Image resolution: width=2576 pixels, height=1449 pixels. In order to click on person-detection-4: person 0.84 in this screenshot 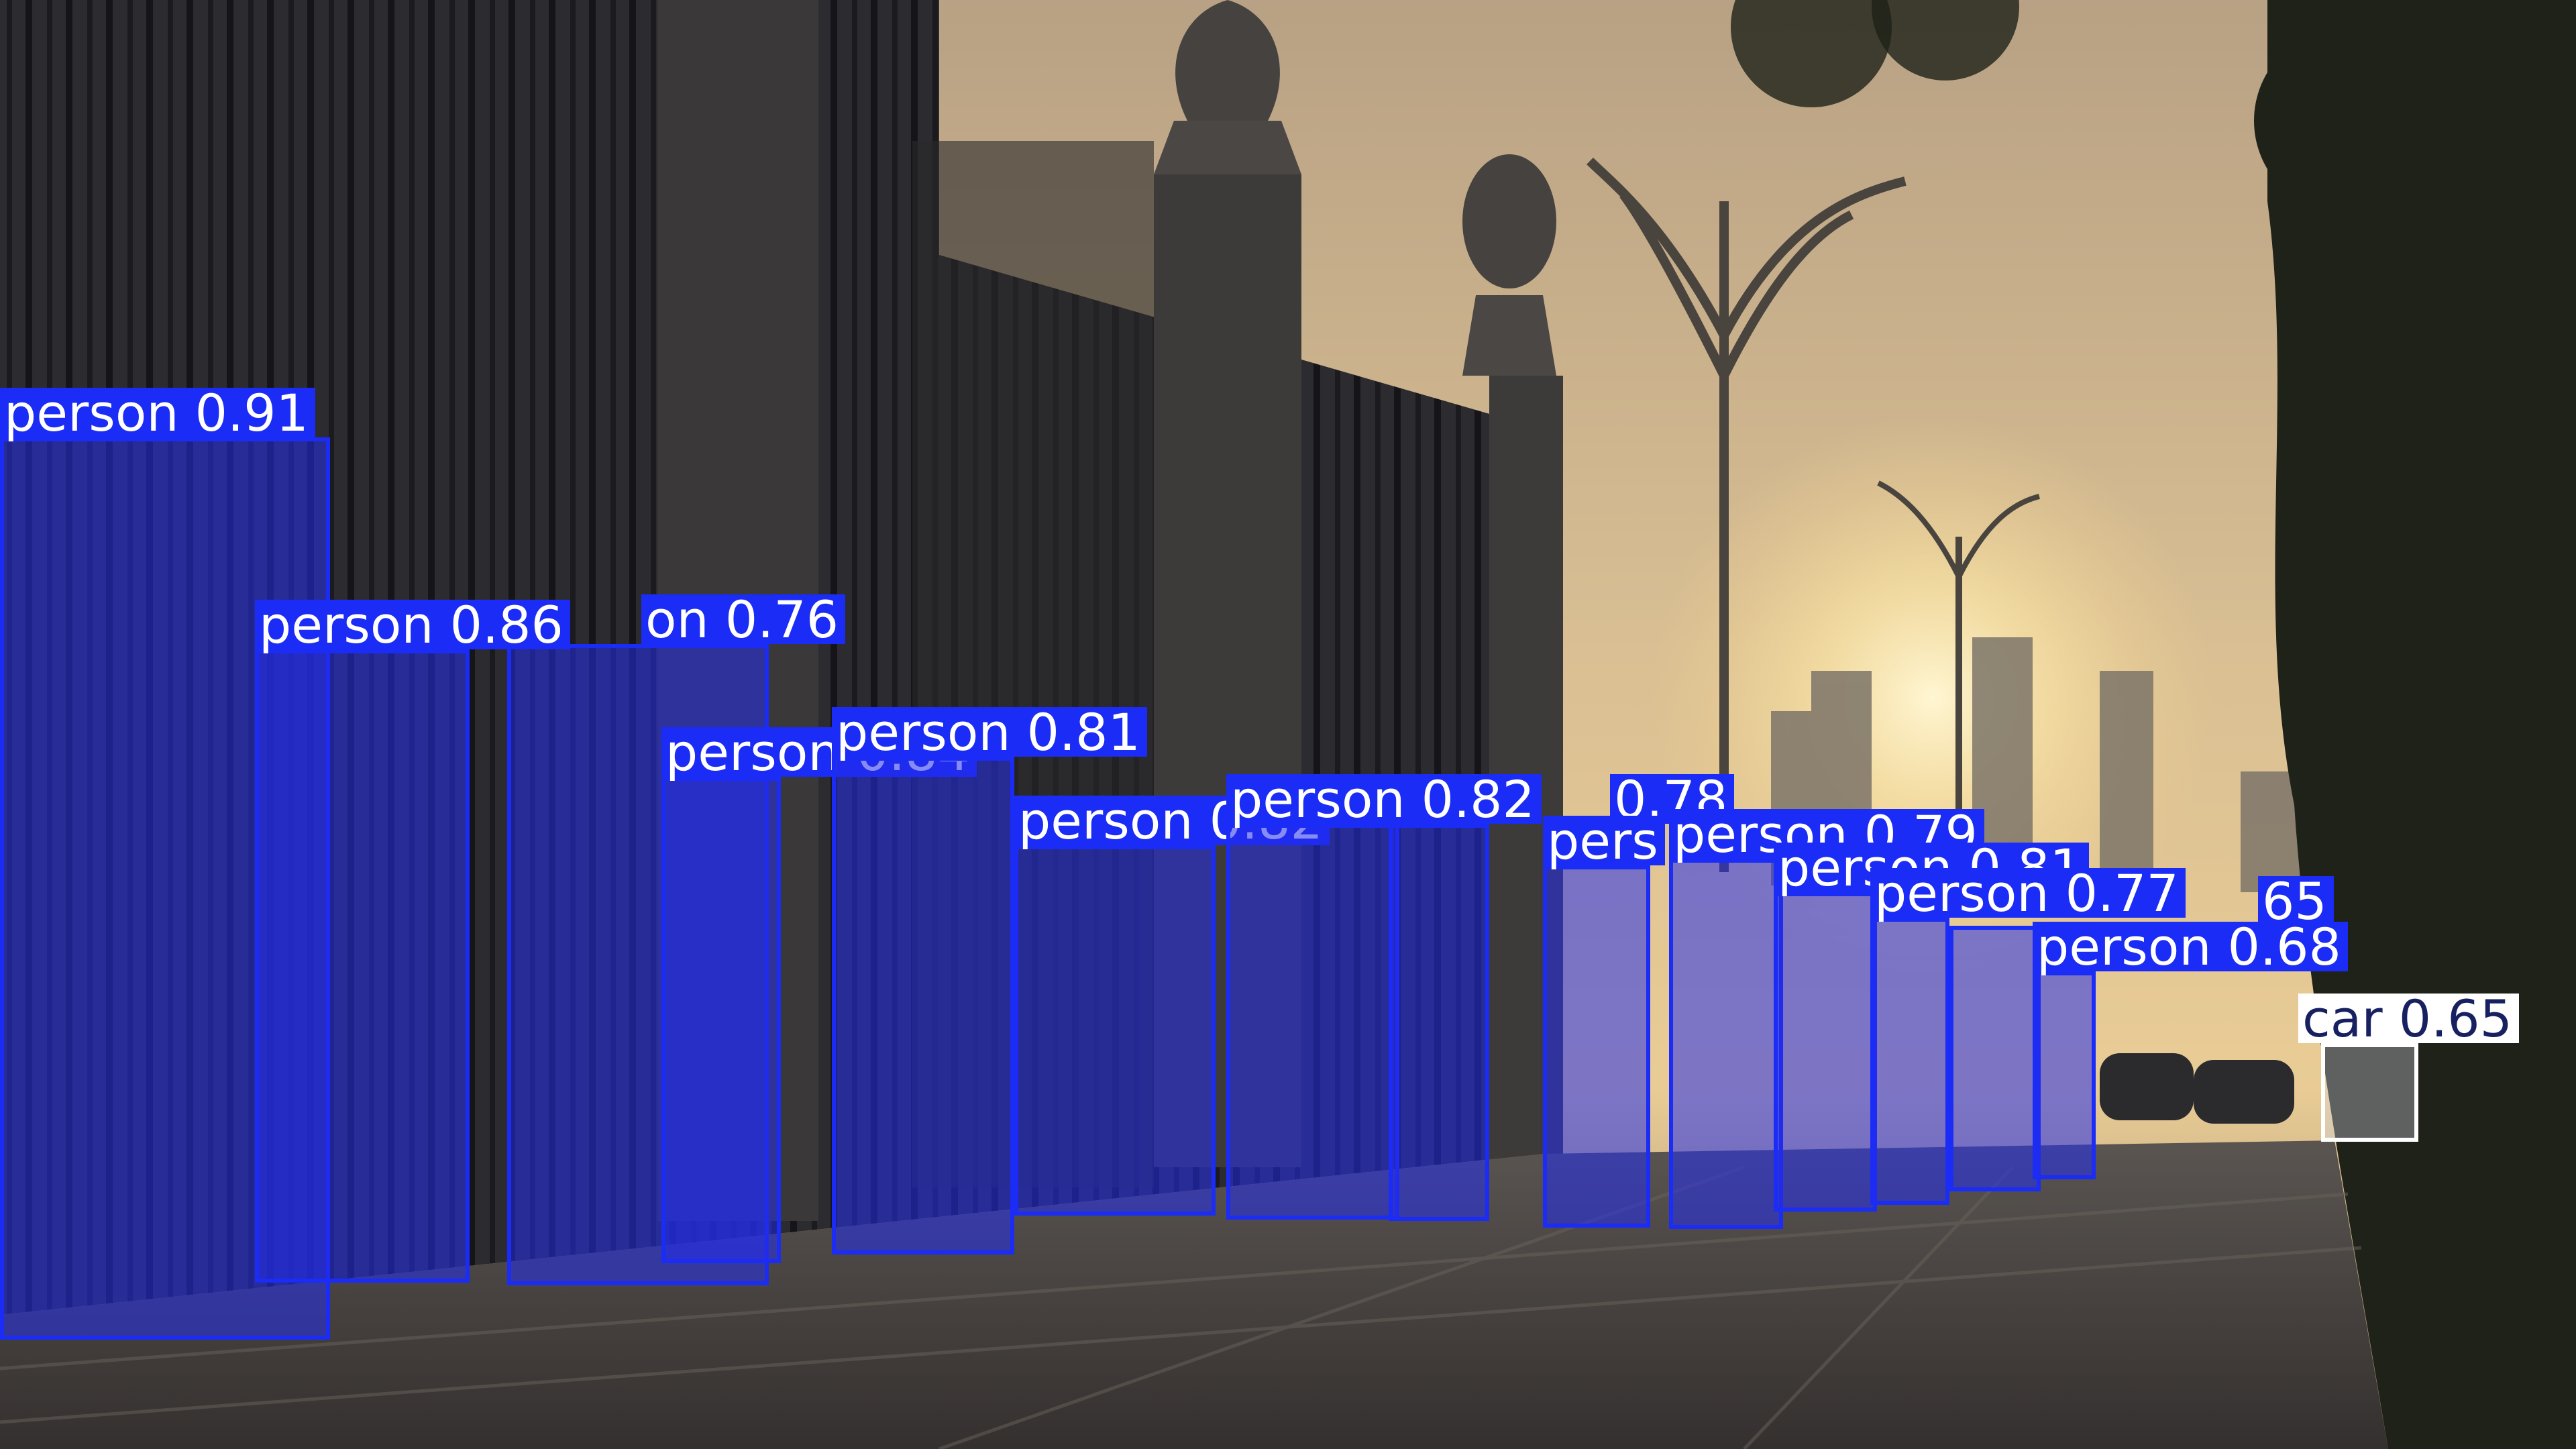, I will do `click(819, 995)`.